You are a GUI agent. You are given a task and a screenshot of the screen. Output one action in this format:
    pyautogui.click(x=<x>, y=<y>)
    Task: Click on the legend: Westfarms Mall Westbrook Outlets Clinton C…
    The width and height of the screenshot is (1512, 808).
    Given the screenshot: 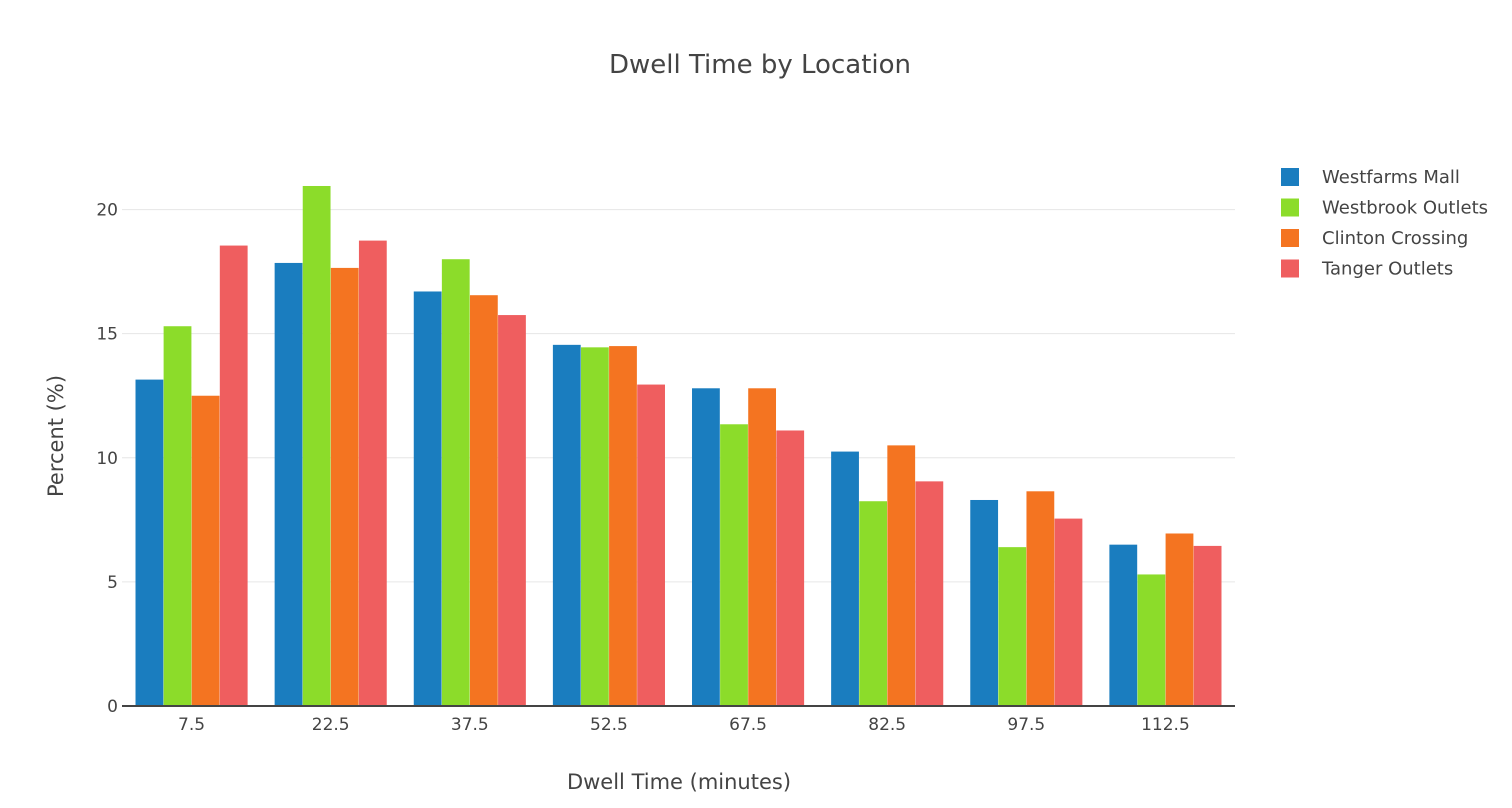 What is the action you would take?
    pyautogui.click(x=1384, y=223)
    